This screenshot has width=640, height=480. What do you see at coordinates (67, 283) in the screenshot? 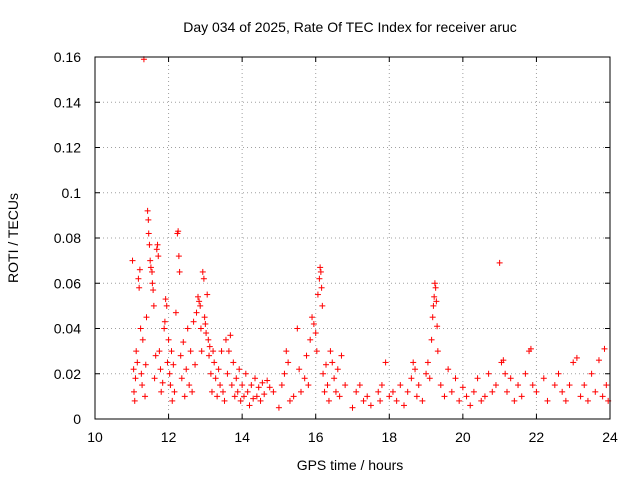
I see `y-tick-label: 0.06` at bounding box center [67, 283].